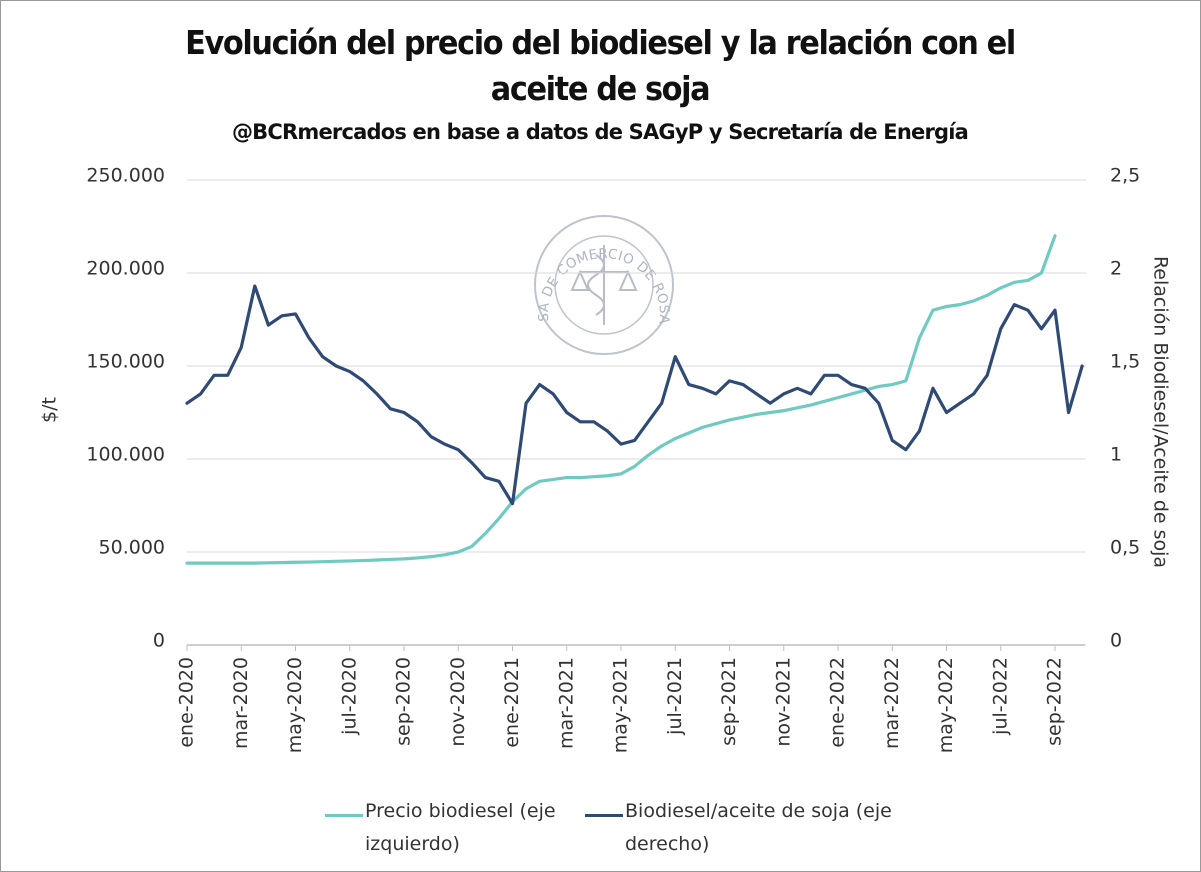 The image size is (1201, 872). Describe the element at coordinates (1161, 412) in the screenshot. I see `y2-axis-label: Relación Biodiesel/Aceite de soja` at that location.